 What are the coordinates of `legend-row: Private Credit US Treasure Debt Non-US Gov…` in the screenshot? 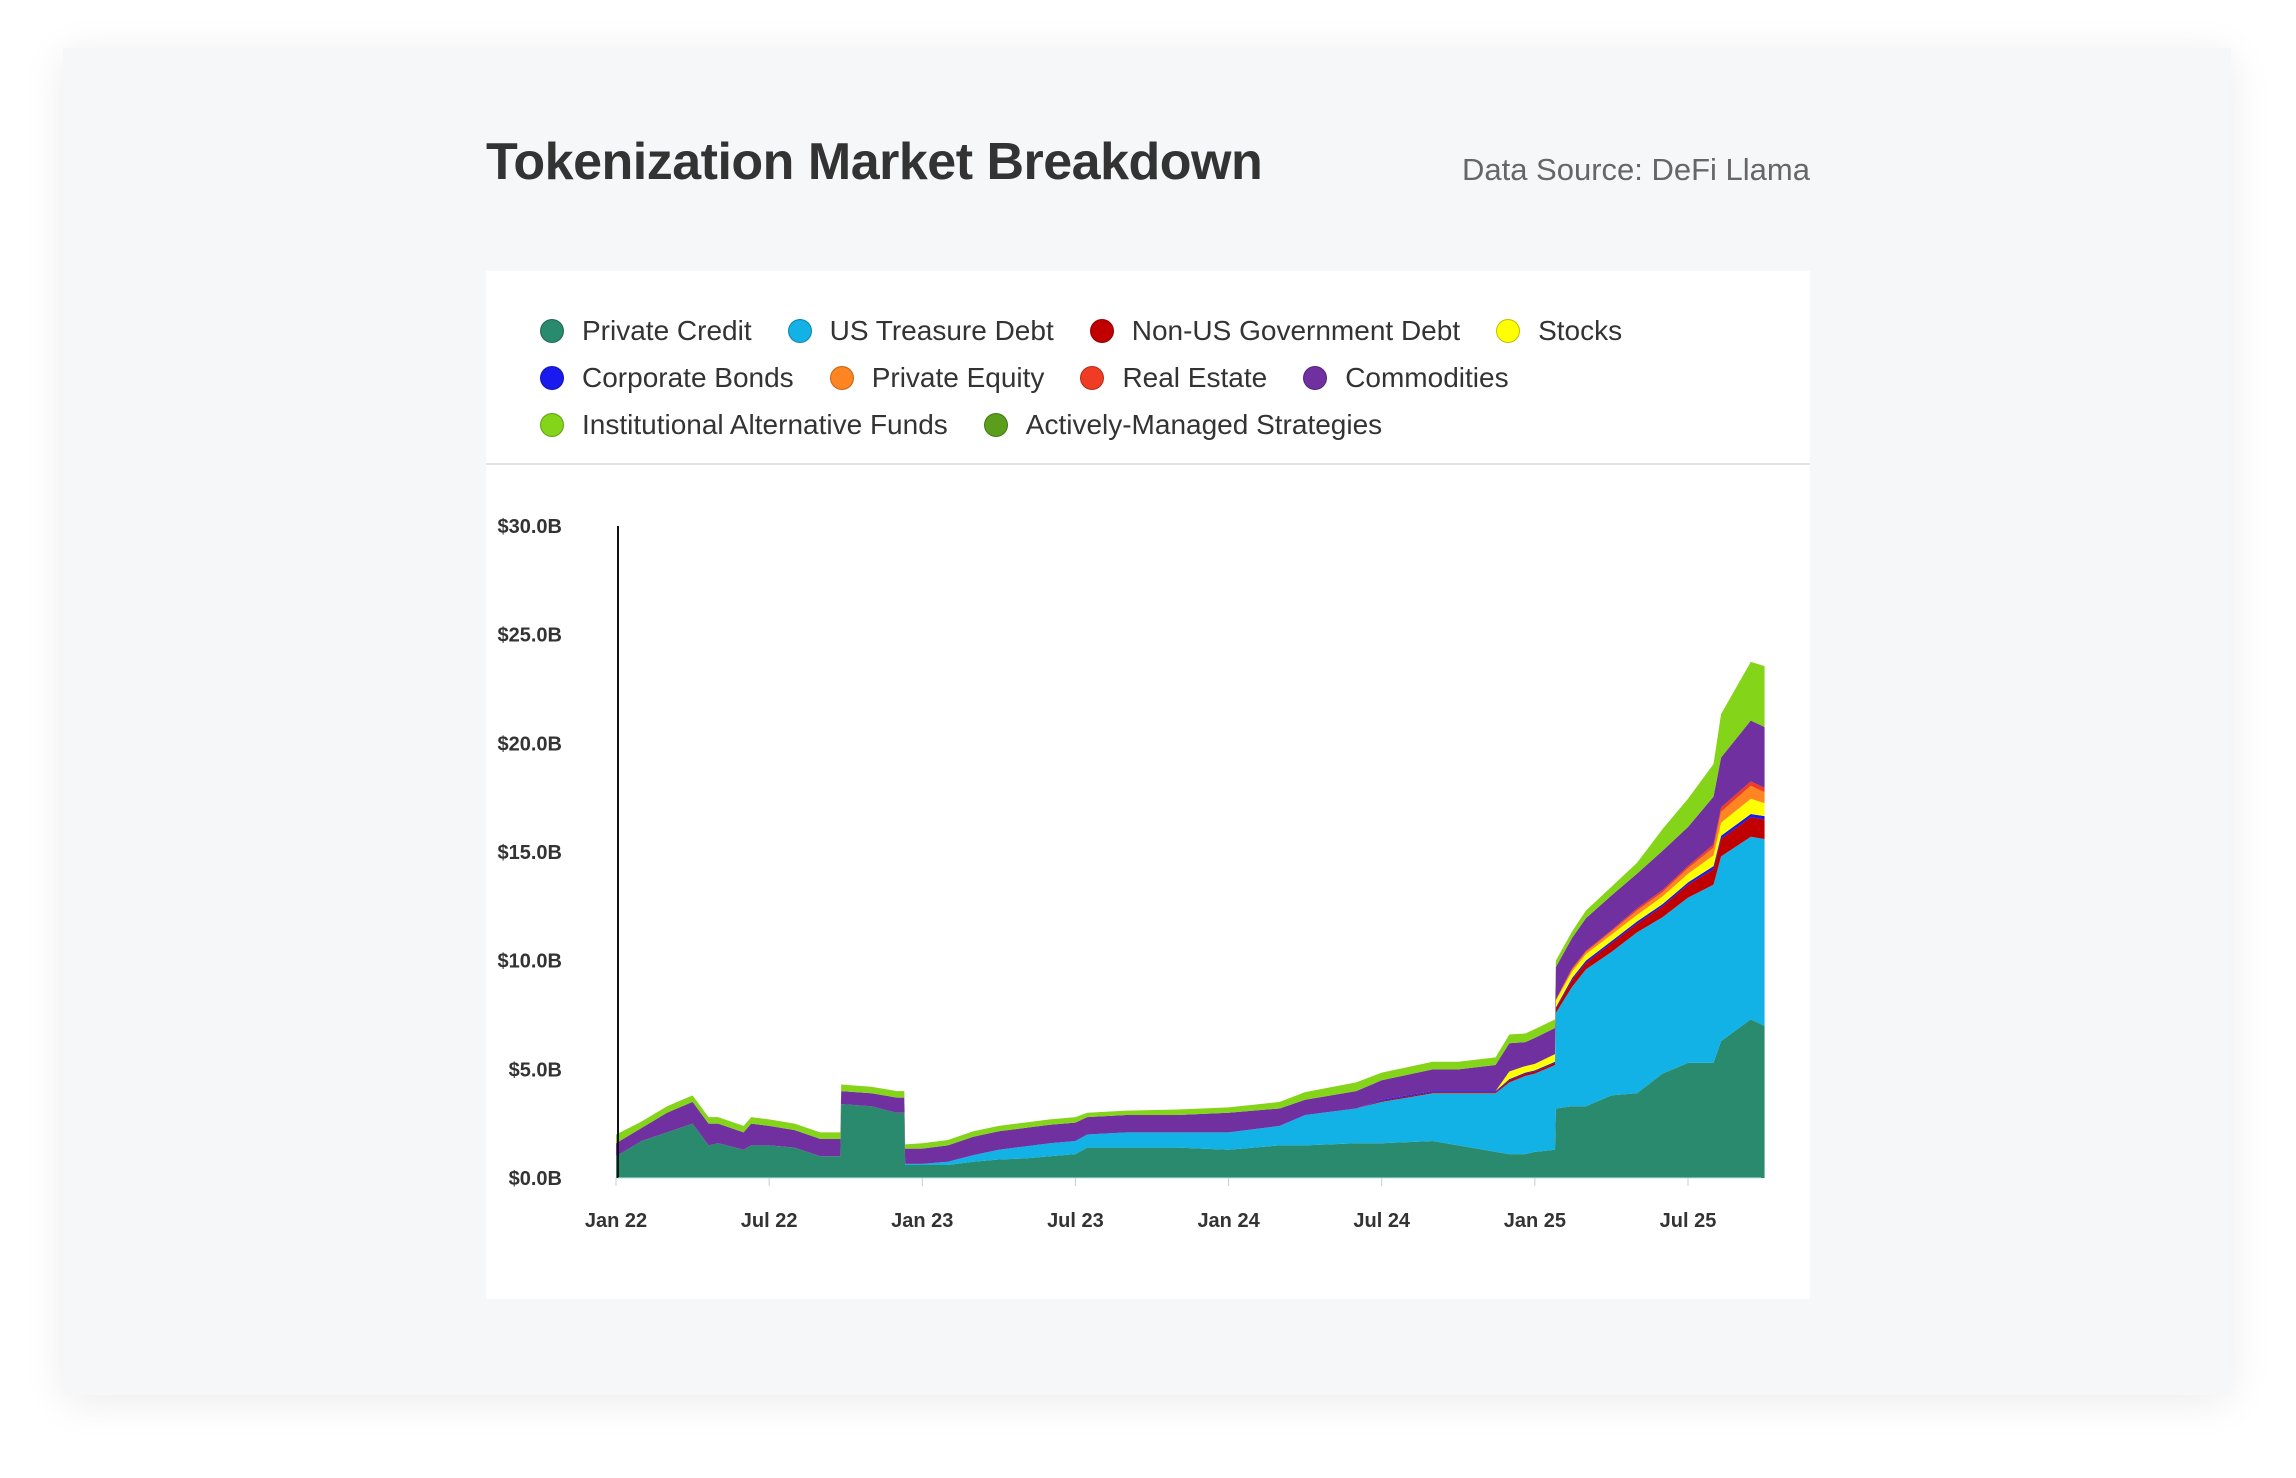 It's located at (1160, 330).